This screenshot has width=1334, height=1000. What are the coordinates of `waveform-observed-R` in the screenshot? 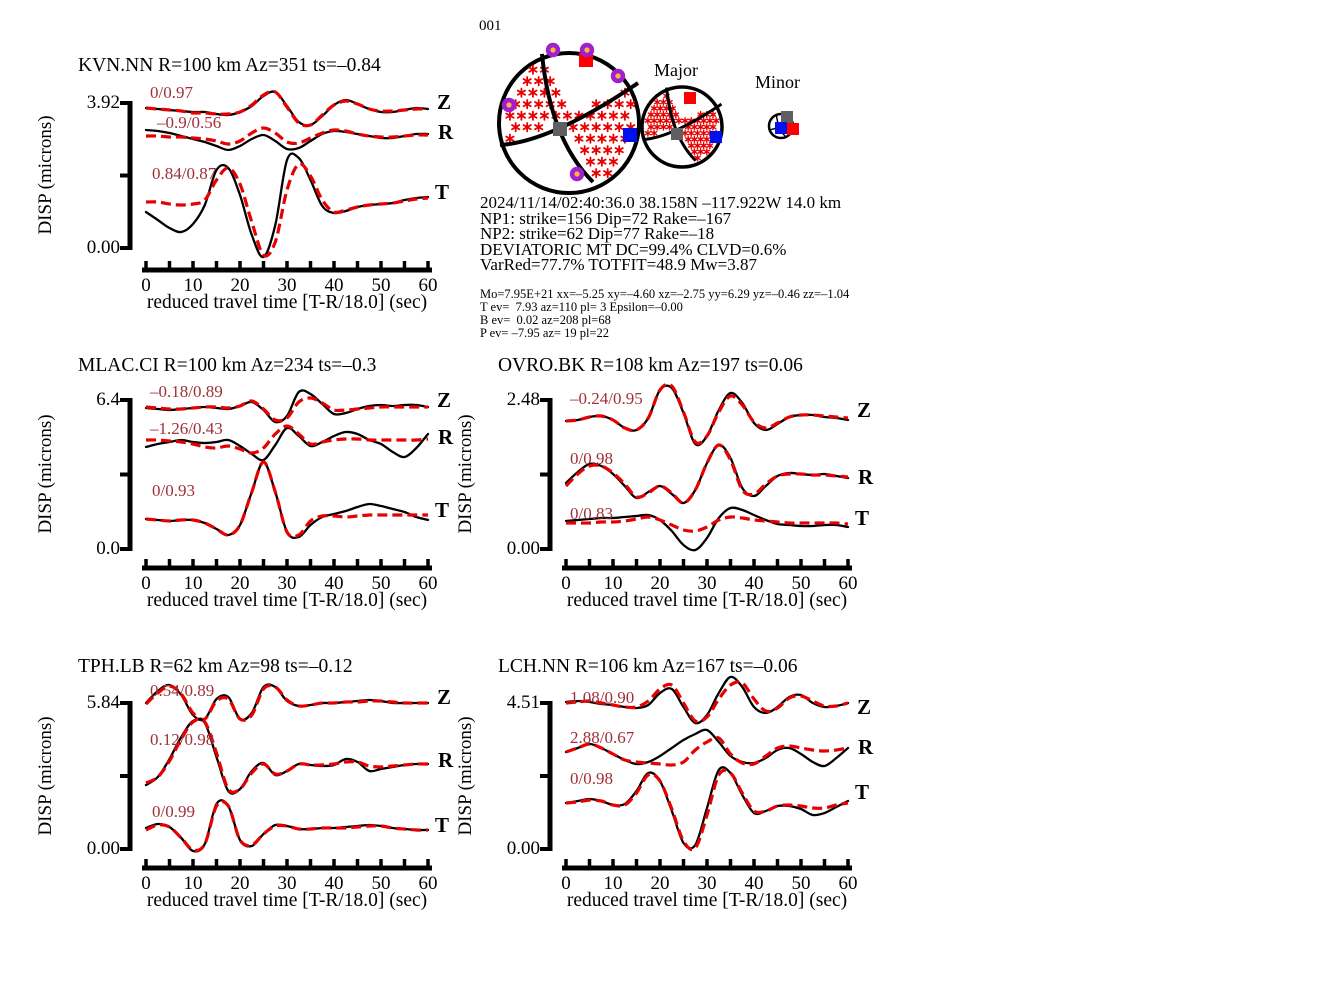 It's located at (287, 140).